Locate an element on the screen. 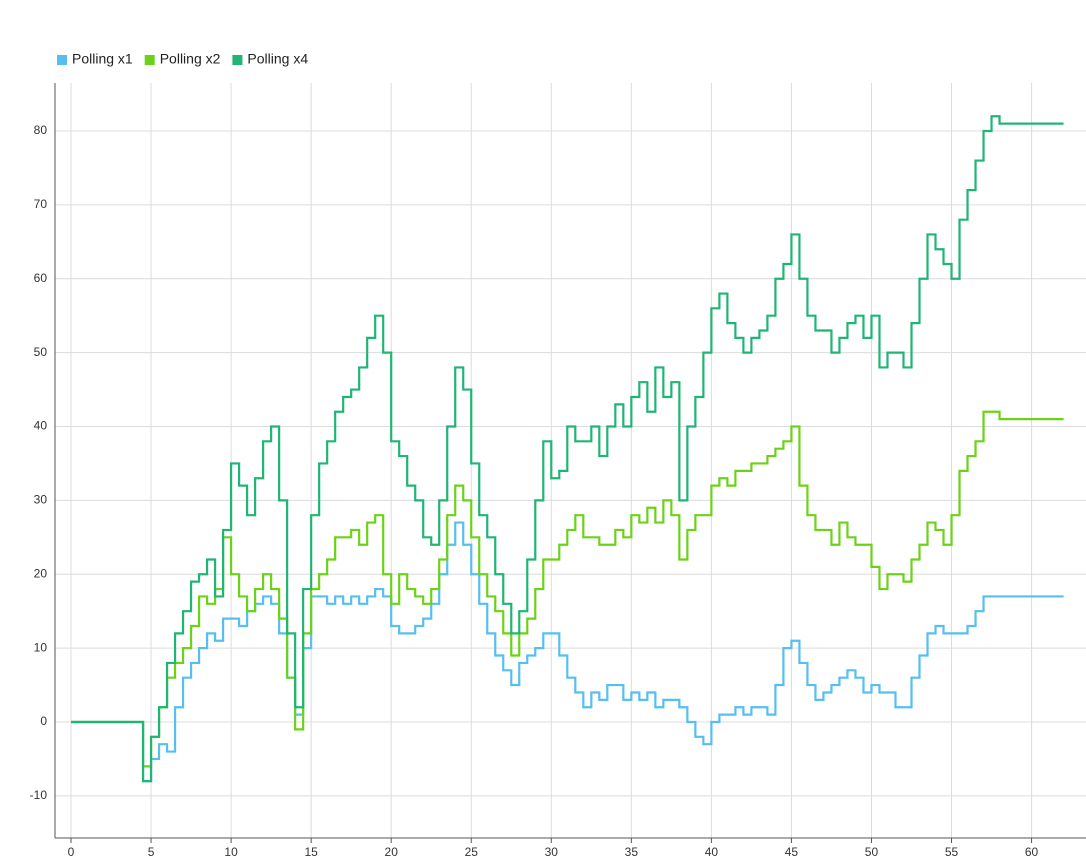 The image size is (1086, 863). legend-item: Polling x2 is located at coordinates (182, 59).